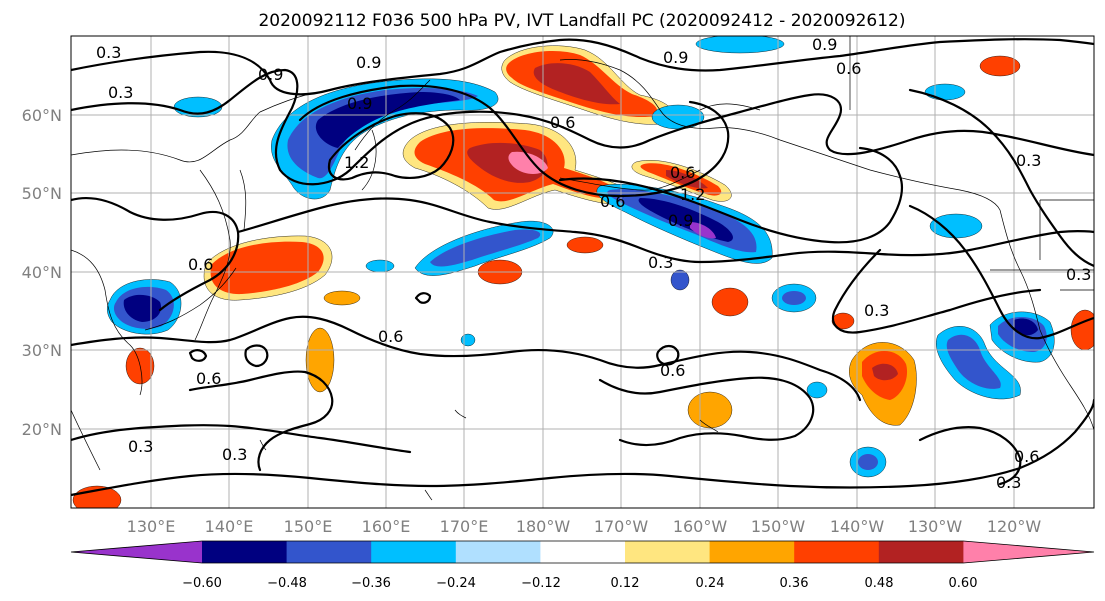  What do you see at coordinates (1014, 526) in the screenshot?
I see `lon-label: 120°W` at bounding box center [1014, 526].